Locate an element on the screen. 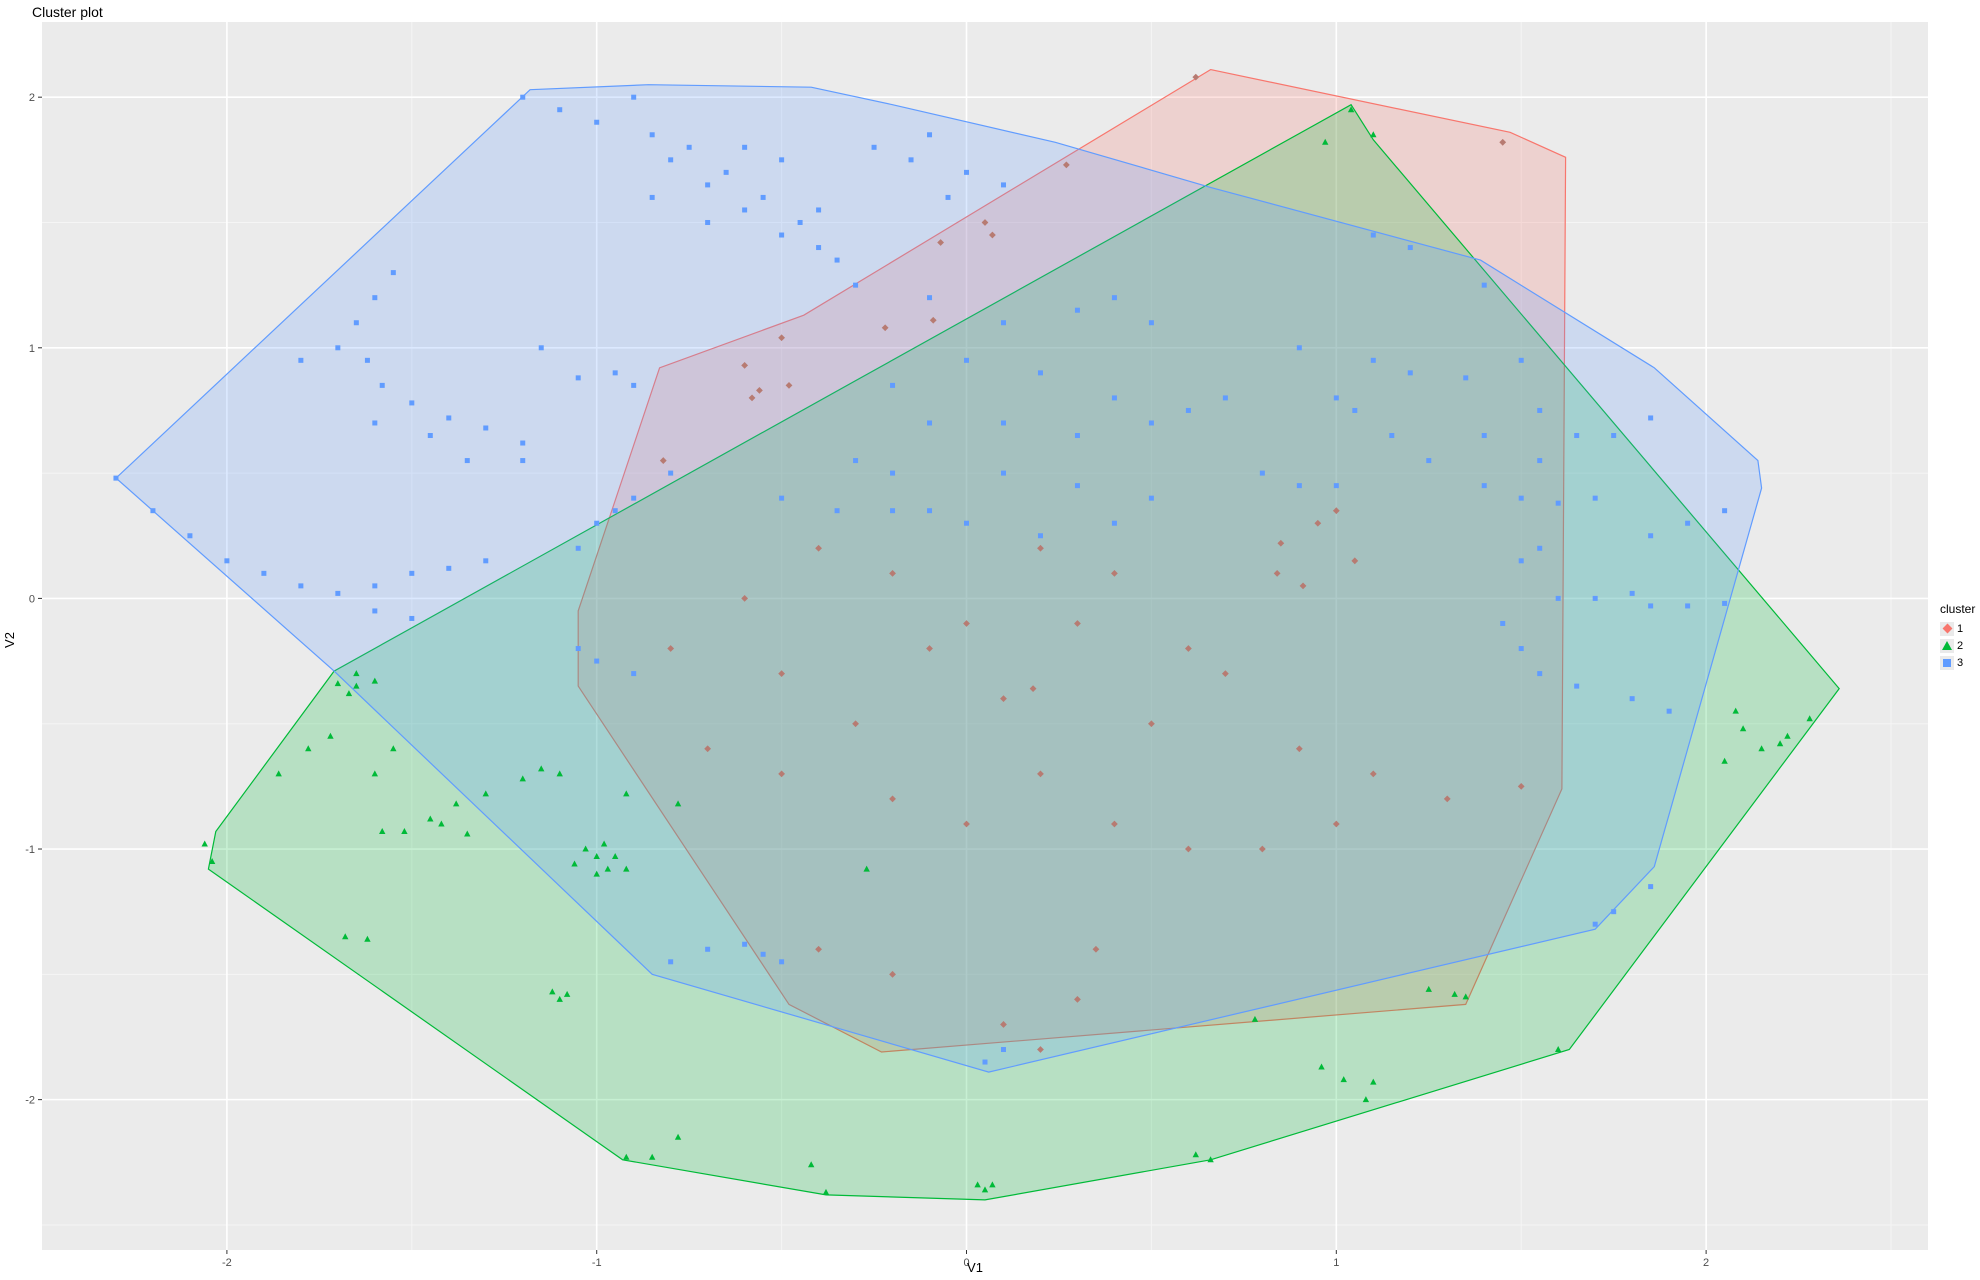 This screenshot has height=1280, width=1980. legend-label-1: 1 is located at coordinates (1960, 628).